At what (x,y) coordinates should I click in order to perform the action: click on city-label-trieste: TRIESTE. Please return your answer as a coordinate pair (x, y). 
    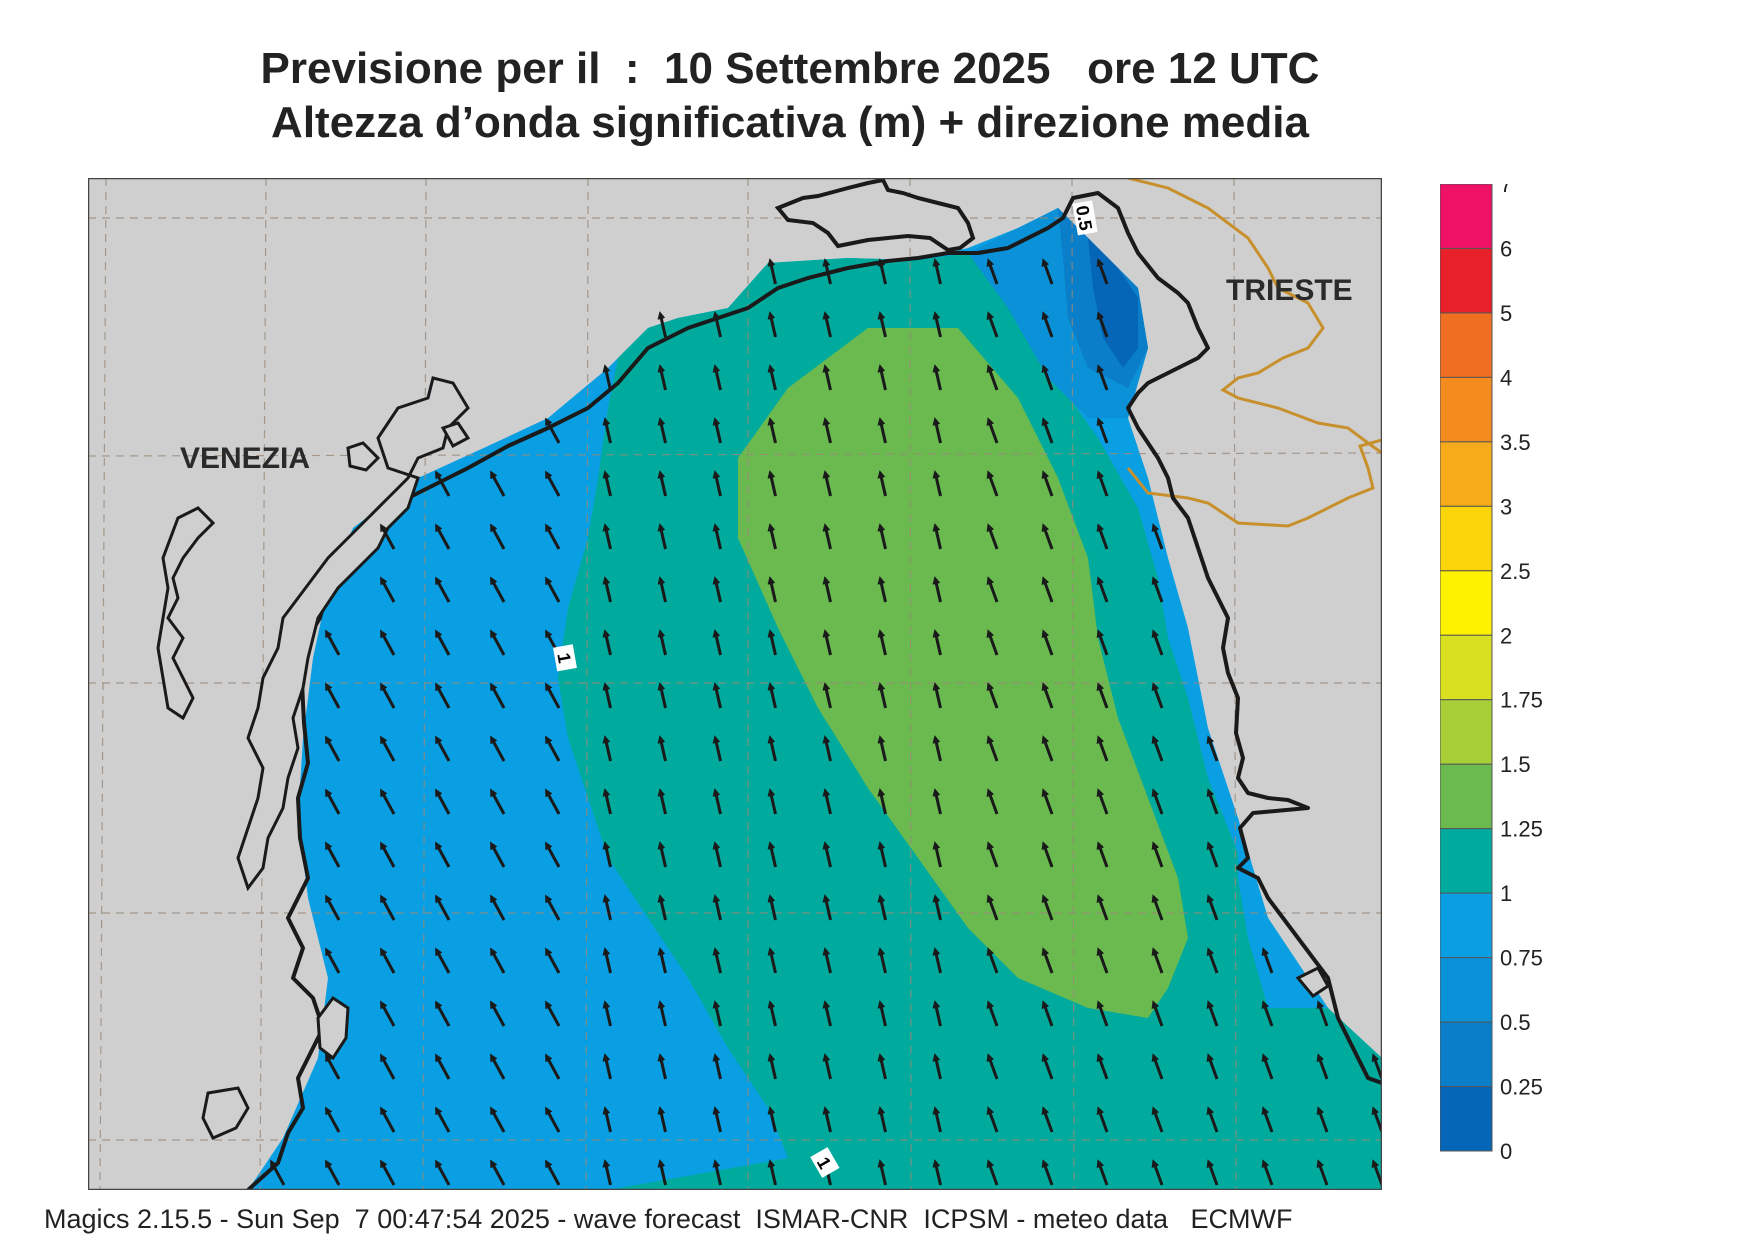
    Looking at the image, I should click on (1289, 290).